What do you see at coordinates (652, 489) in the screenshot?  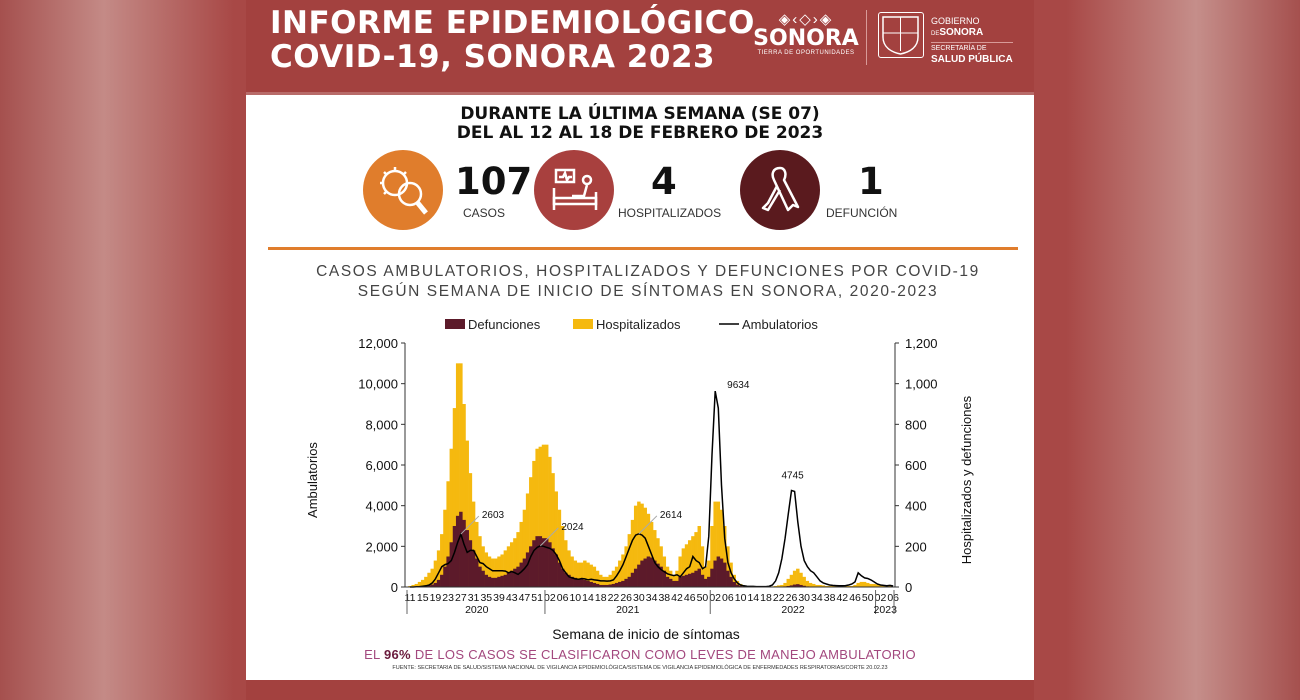 I see `line-ambulatorios` at bounding box center [652, 489].